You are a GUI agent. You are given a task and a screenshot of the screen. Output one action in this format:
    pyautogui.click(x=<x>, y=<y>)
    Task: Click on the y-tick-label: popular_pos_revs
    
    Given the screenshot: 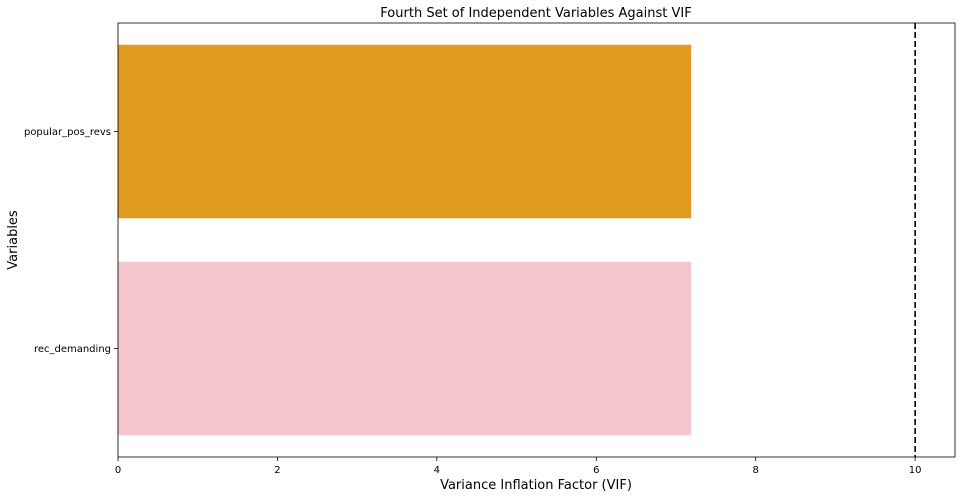 What is the action you would take?
    pyautogui.click(x=67, y=132)
    